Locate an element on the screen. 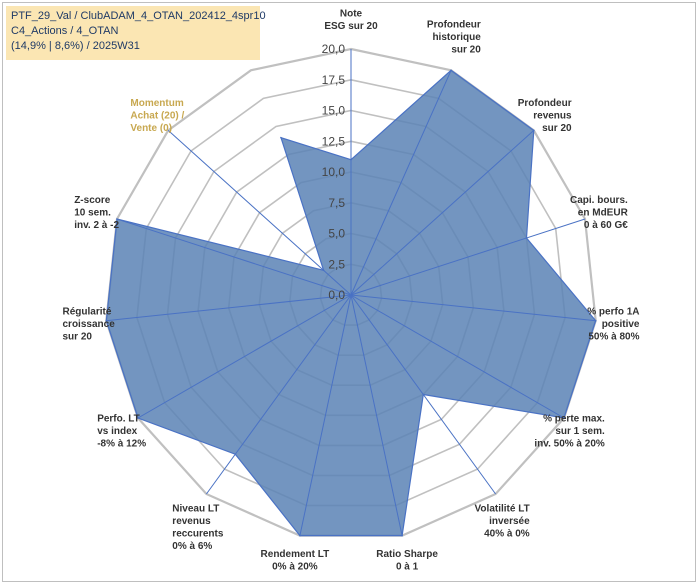 Image resolution: width=700 pixels, height=586 pixels. axis-label: Volatilité LT inversée 40% à 0% is located at coordinates (503, 521).